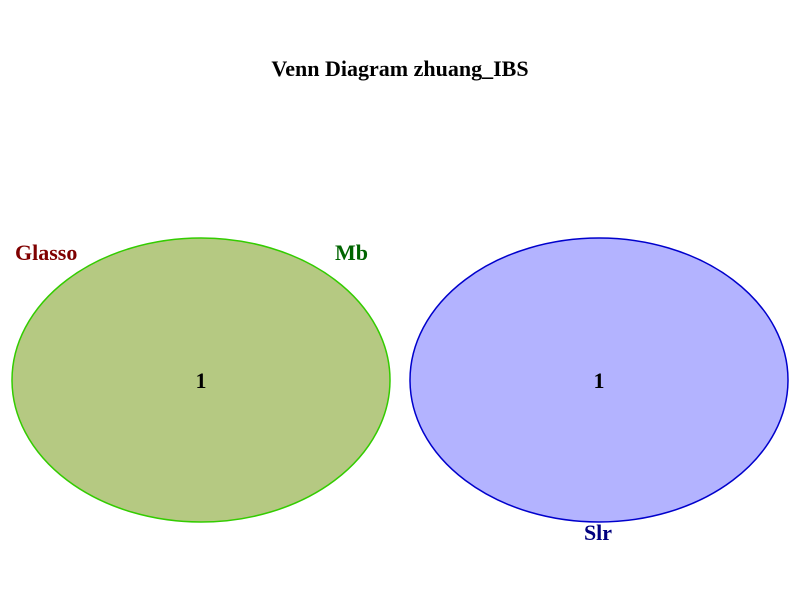 This screenshot has height=600, width=800. What do you see at coordinates (351, 252) in the screenshot?
I see `set-label-mb: Mb` at bounding box center [351, 252].